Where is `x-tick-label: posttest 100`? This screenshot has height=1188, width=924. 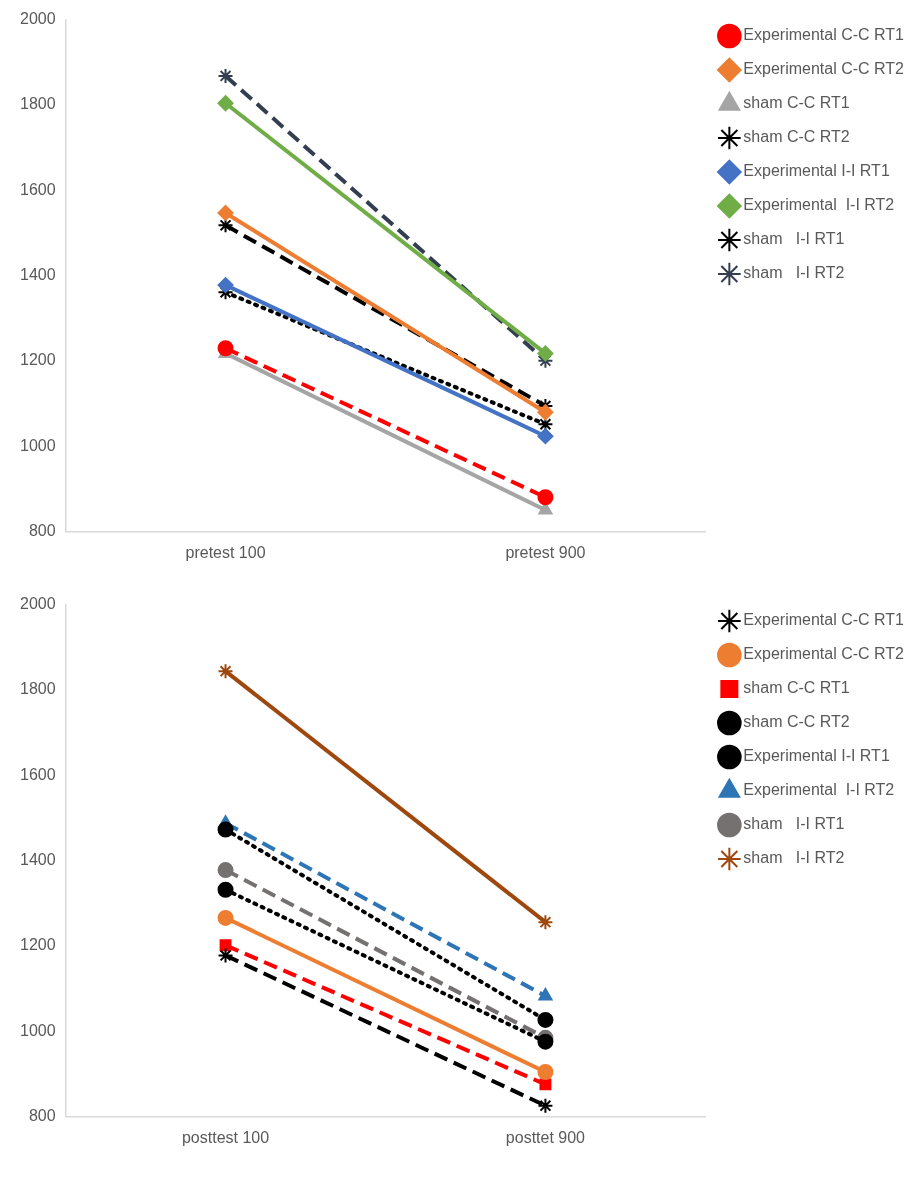 x-tick-label: posttest 100 is located at coordinates (225, 1137).